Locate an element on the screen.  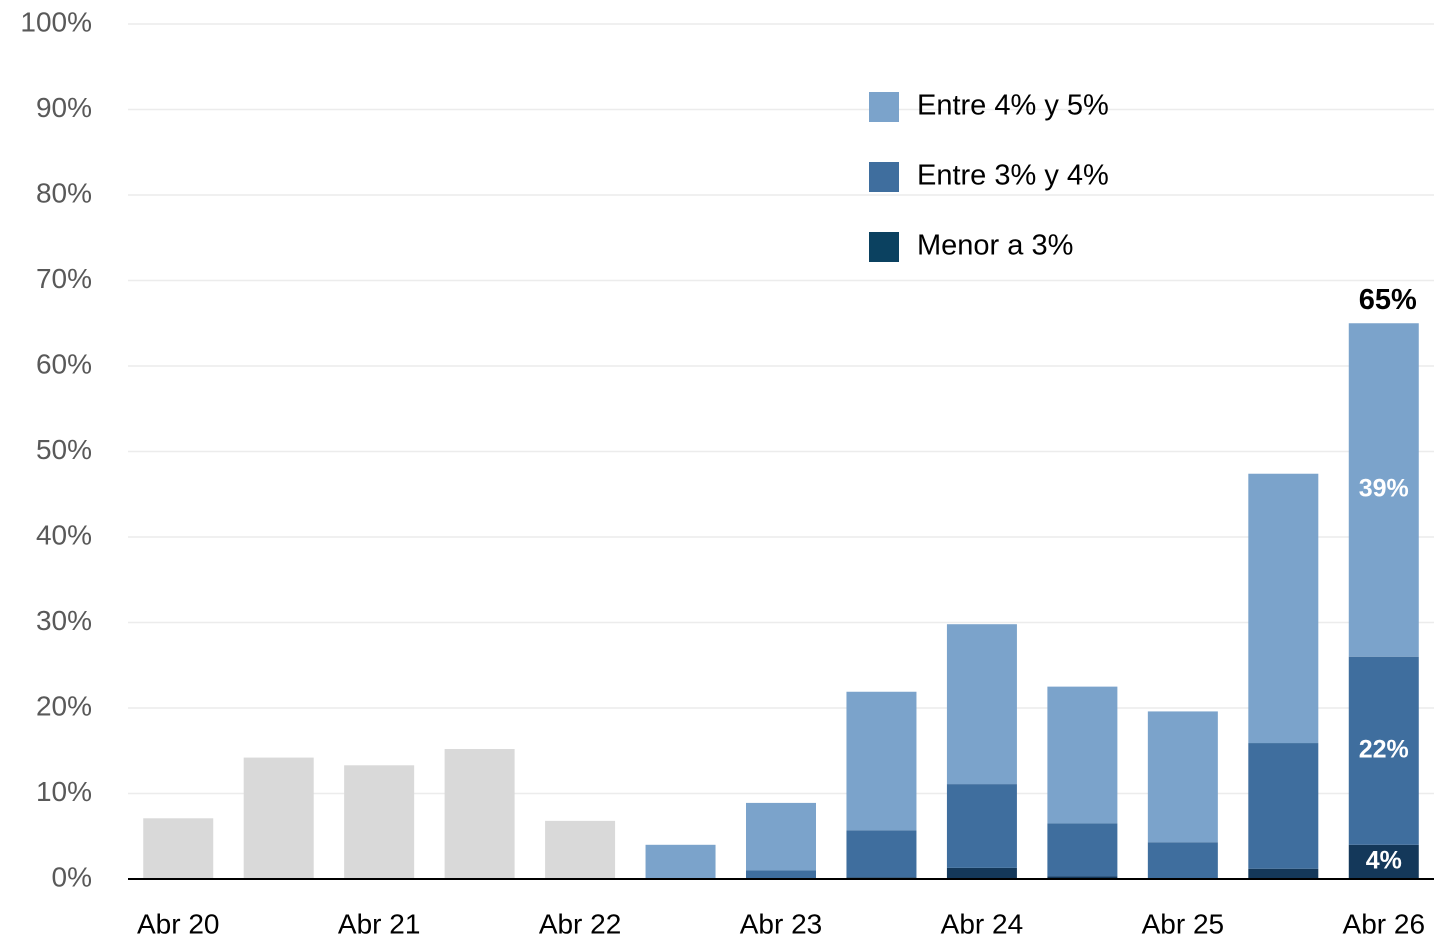
y-tick-label: 90% is located at coordinates (64, 107).